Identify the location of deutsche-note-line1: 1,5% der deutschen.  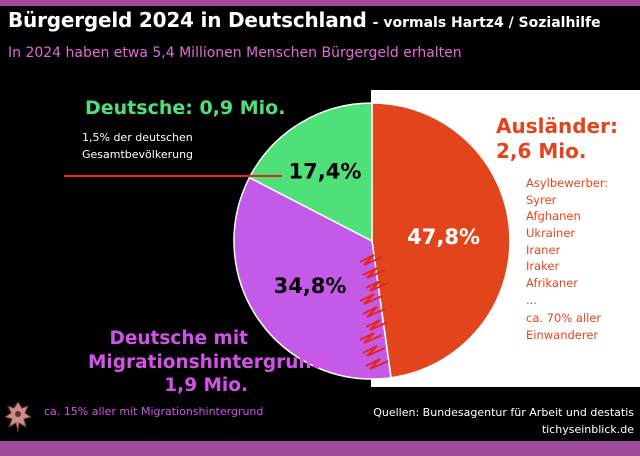
(137, 137).